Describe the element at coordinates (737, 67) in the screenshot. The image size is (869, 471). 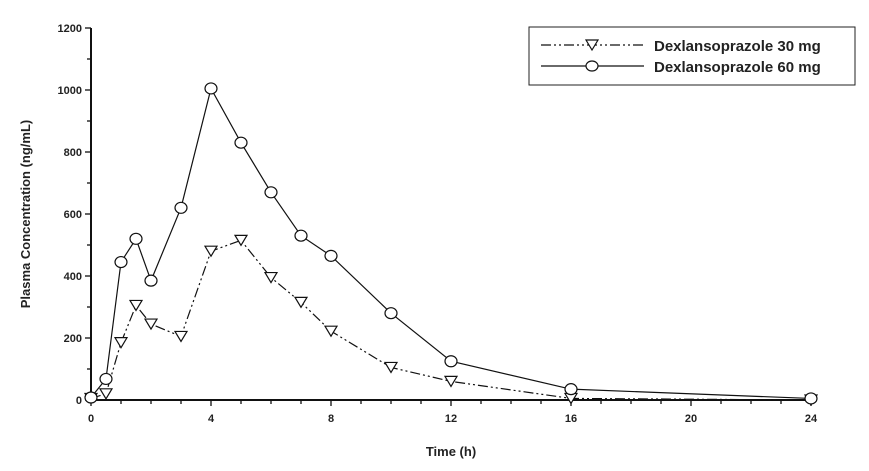
I see `legend-label-60mg: Dexlansoprazole 60 mg` at that location.